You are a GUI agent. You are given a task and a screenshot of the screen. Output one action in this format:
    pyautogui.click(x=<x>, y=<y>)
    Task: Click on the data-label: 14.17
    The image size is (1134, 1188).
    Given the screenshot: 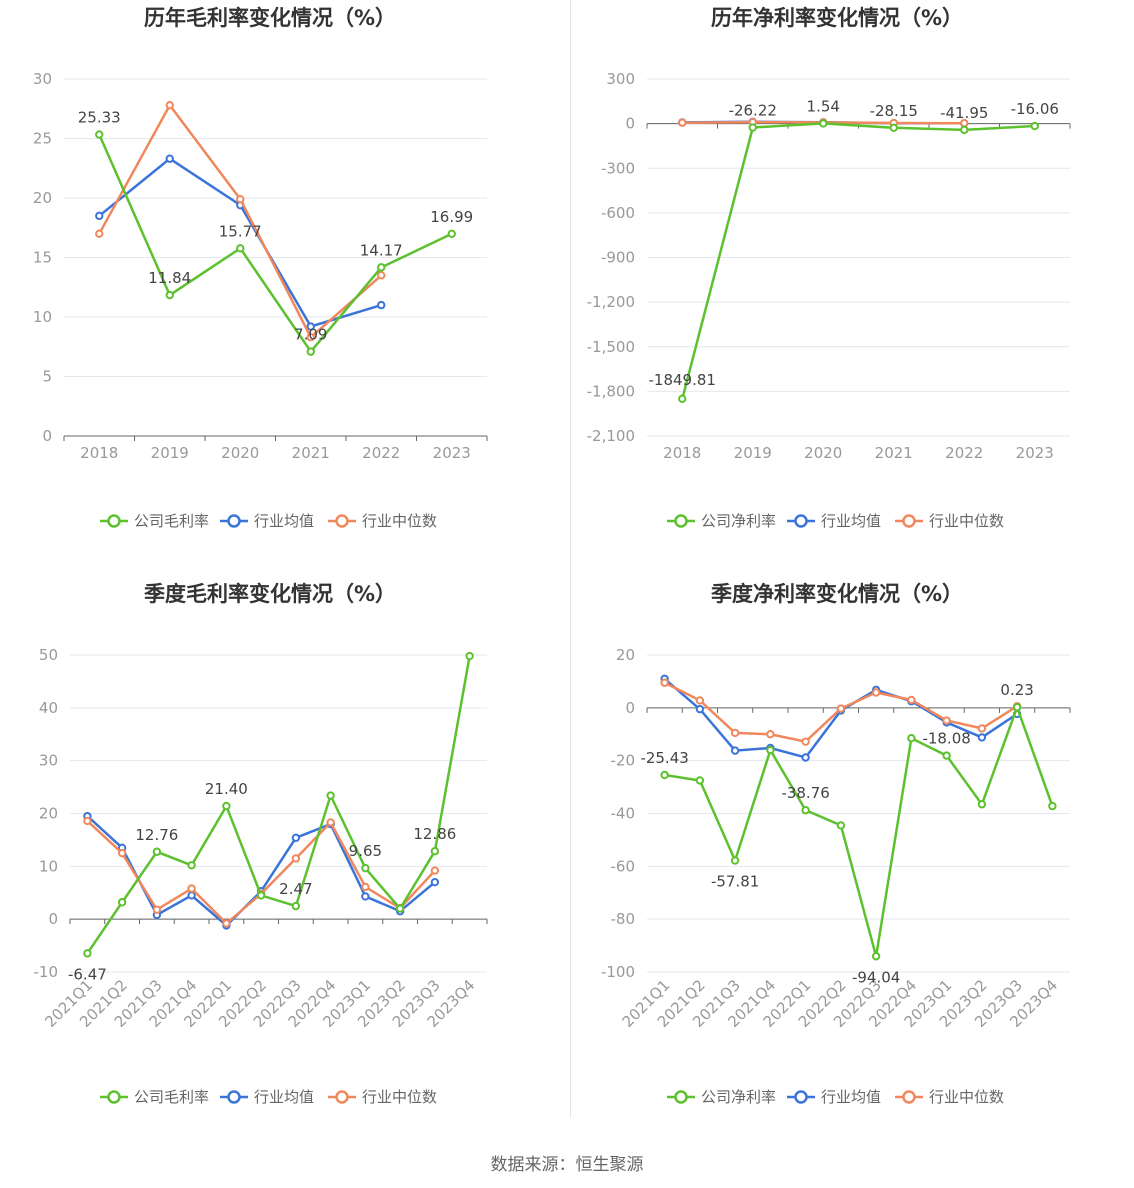 What is the action you would take?
    pyautogui.click(x=381, y=250)
    